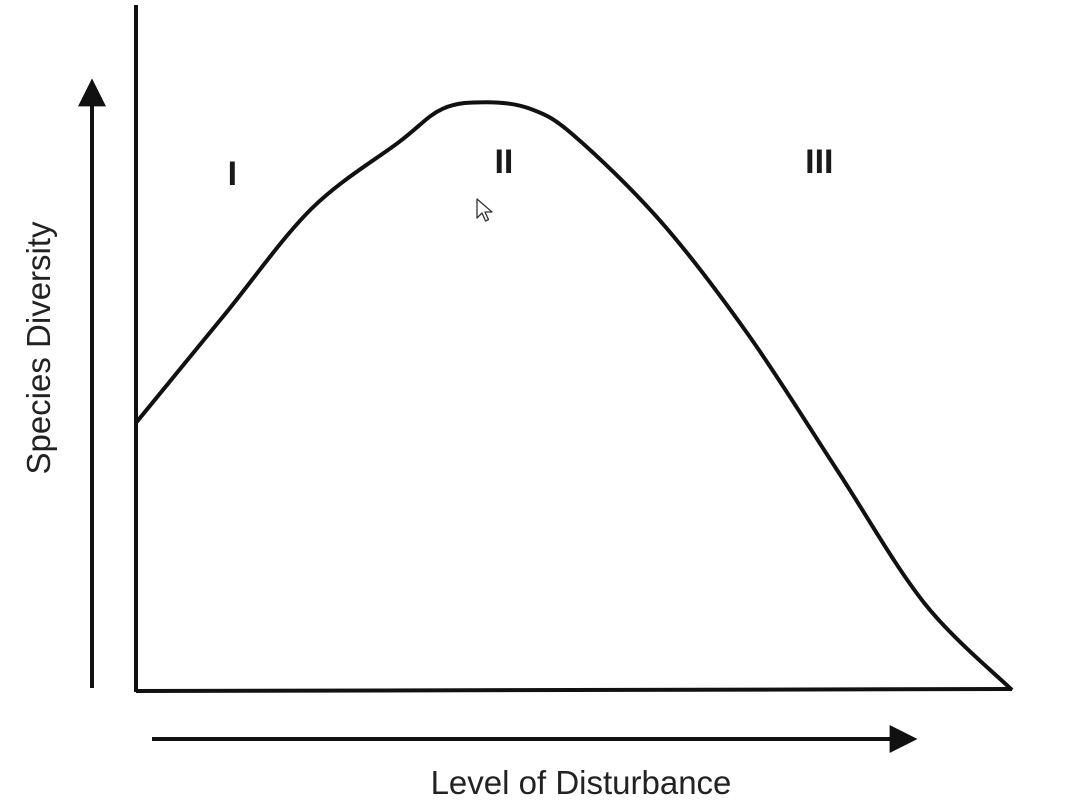 The height and width of the screenshot is (800, 1070). What do you see at coordinates (503, 162) in the screenshot?
I see `region-label-2: II` at bounding box center [503, 162].